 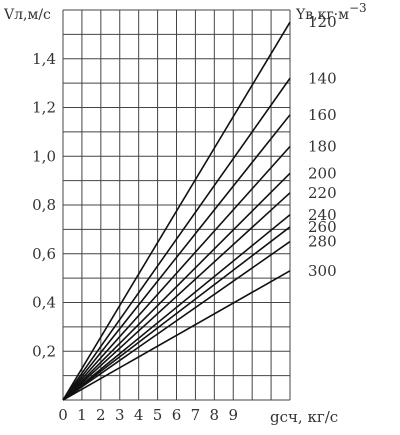 What do you see at coordinates (44, 59) in the screenshot?
I see `y-tick-label: 1,4` at bounding box center [44, 59].